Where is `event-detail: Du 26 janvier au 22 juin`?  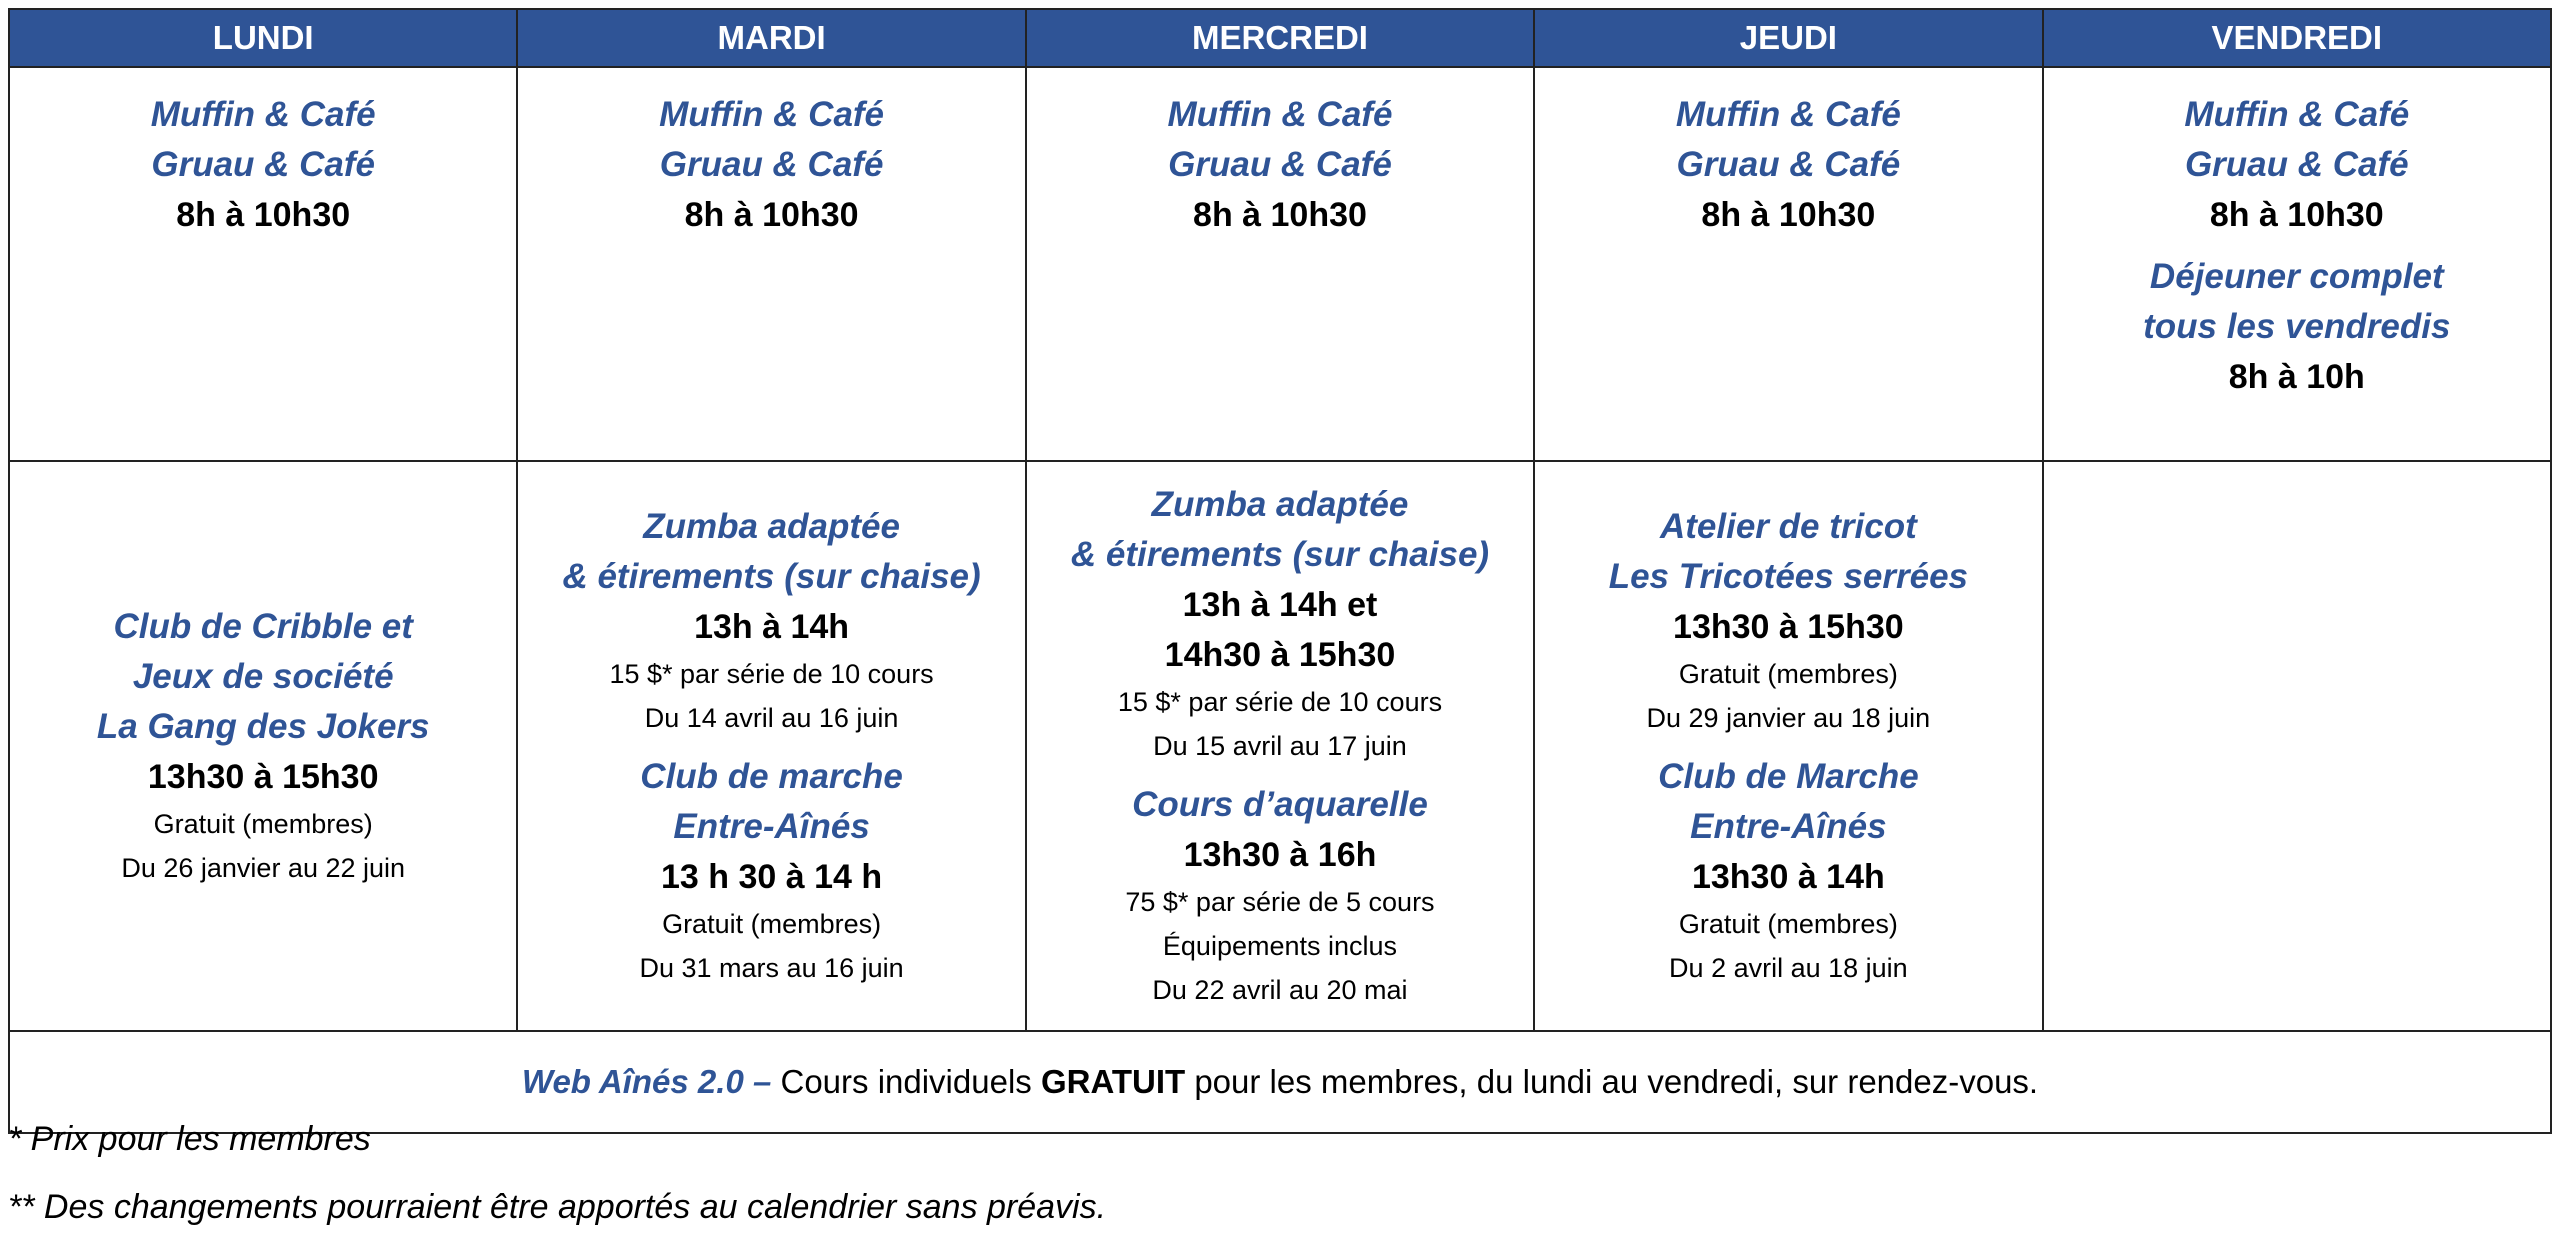
event-detail: Du 26 janvier au 22 juin is located at coordinates (263, 868).